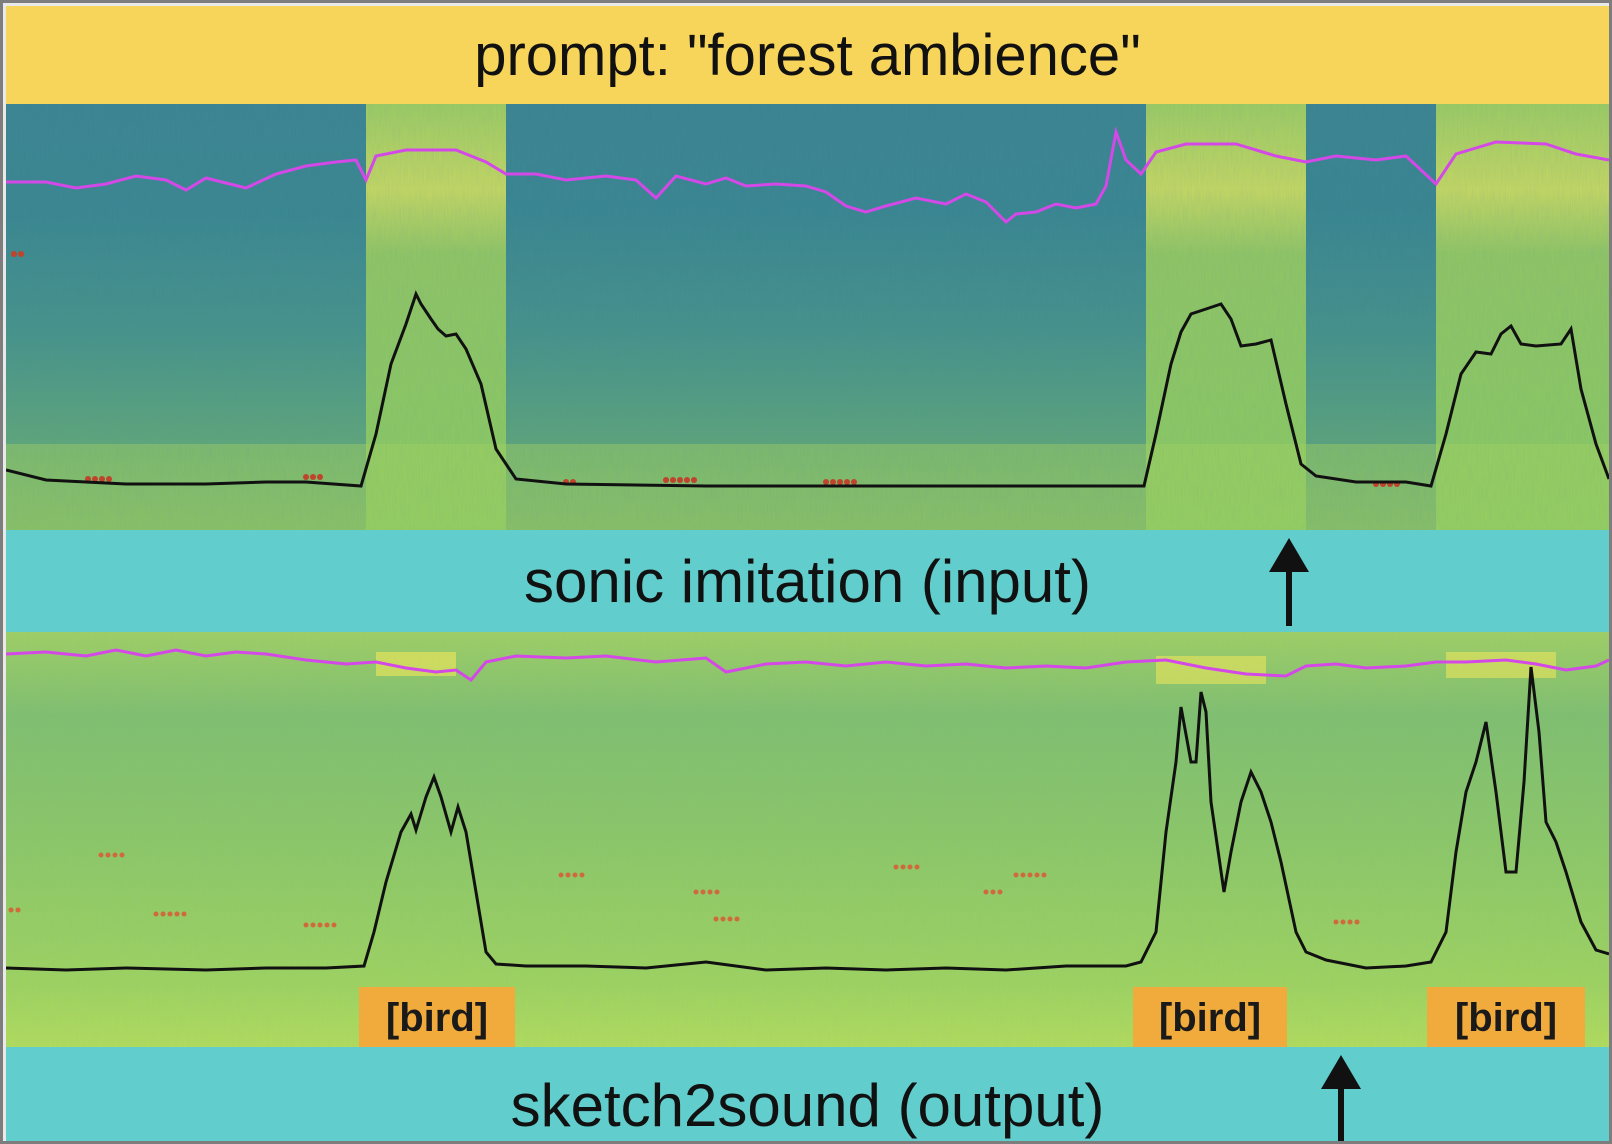 This screenshot has height=1144, width=1612. I want to click on prompt-banner: prompt: "forest ambience", so click(807, 55).